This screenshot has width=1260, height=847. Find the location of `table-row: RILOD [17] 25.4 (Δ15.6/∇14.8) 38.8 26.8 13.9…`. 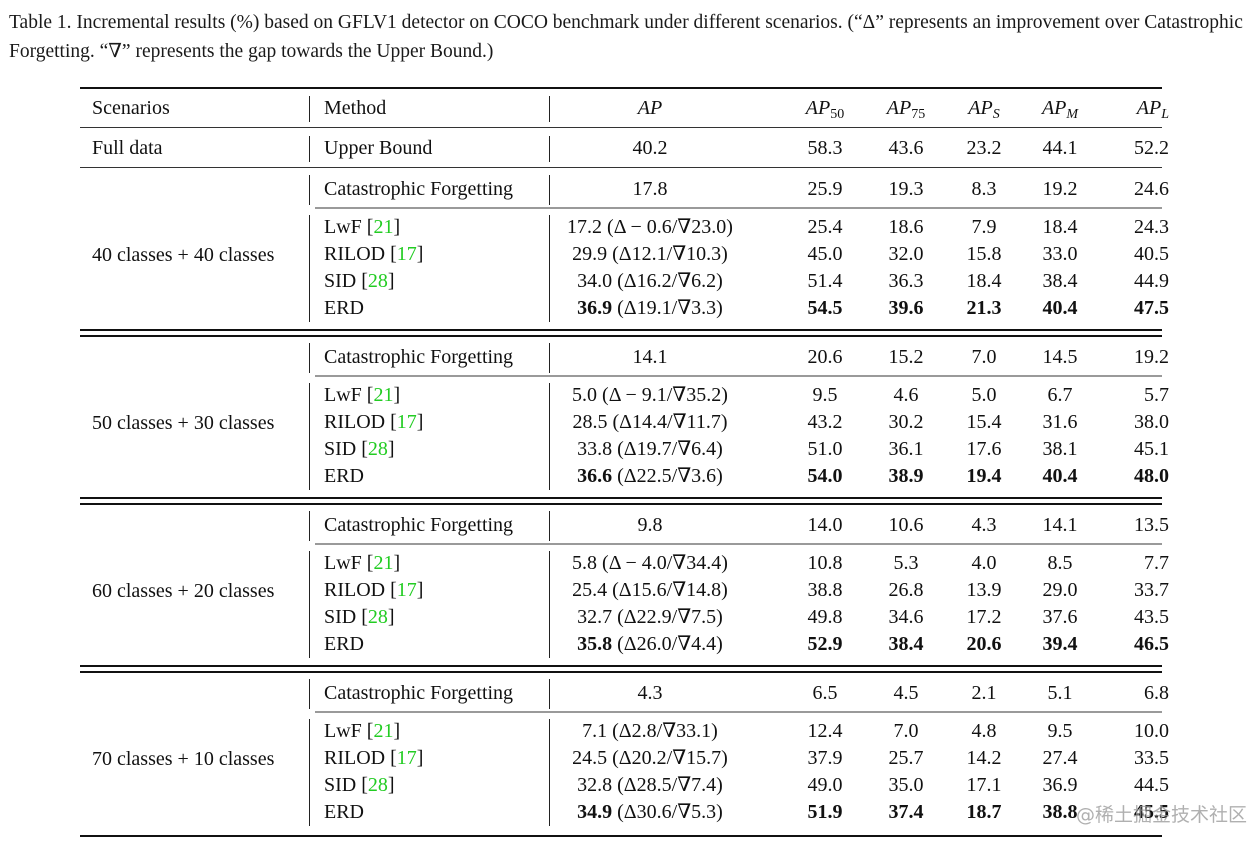

table-row: RILOD [17] 25.4 (Δ15.6/∇14.8) 38.8 26.8 13.9… is located at coordinates (624, 590).